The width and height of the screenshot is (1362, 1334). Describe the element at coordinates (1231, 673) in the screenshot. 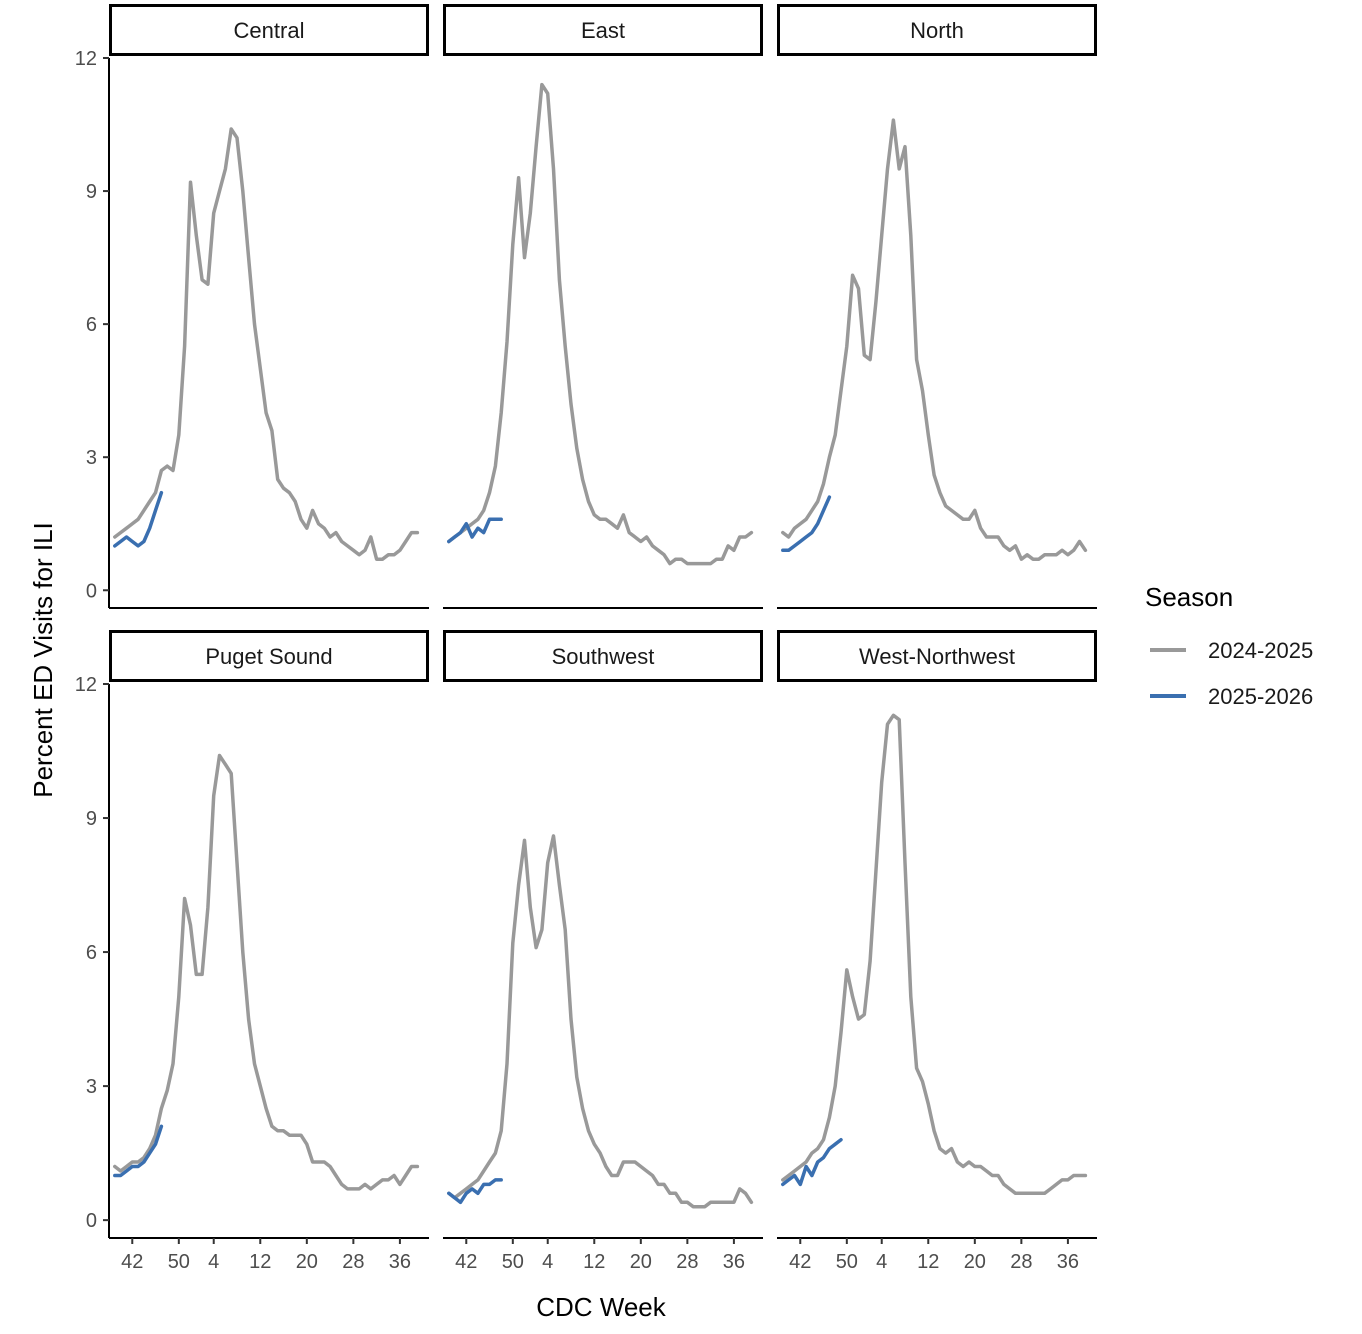

I see `legend-entries: 2024-2025 2025-2026` at that location.